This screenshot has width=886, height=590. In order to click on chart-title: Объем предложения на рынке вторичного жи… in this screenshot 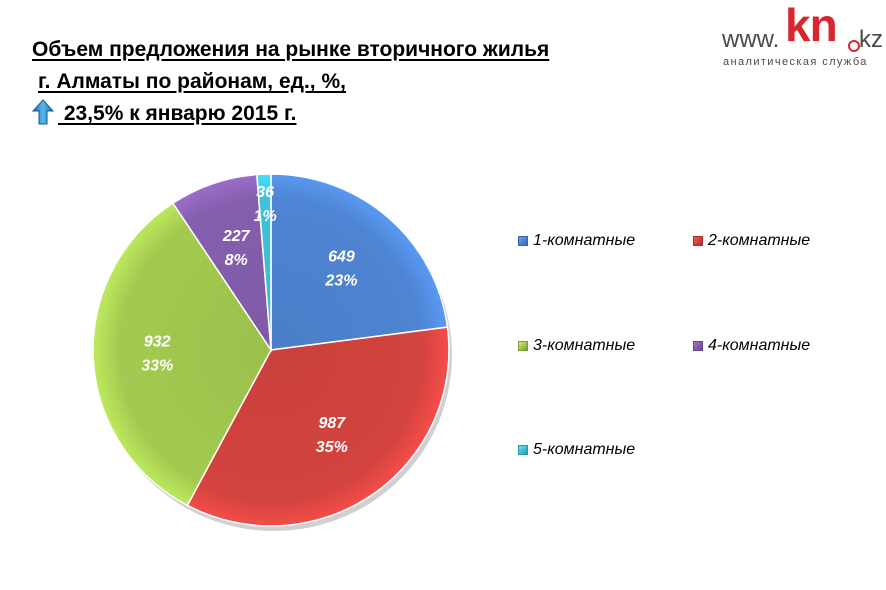, I will do `click(290, 84)`.